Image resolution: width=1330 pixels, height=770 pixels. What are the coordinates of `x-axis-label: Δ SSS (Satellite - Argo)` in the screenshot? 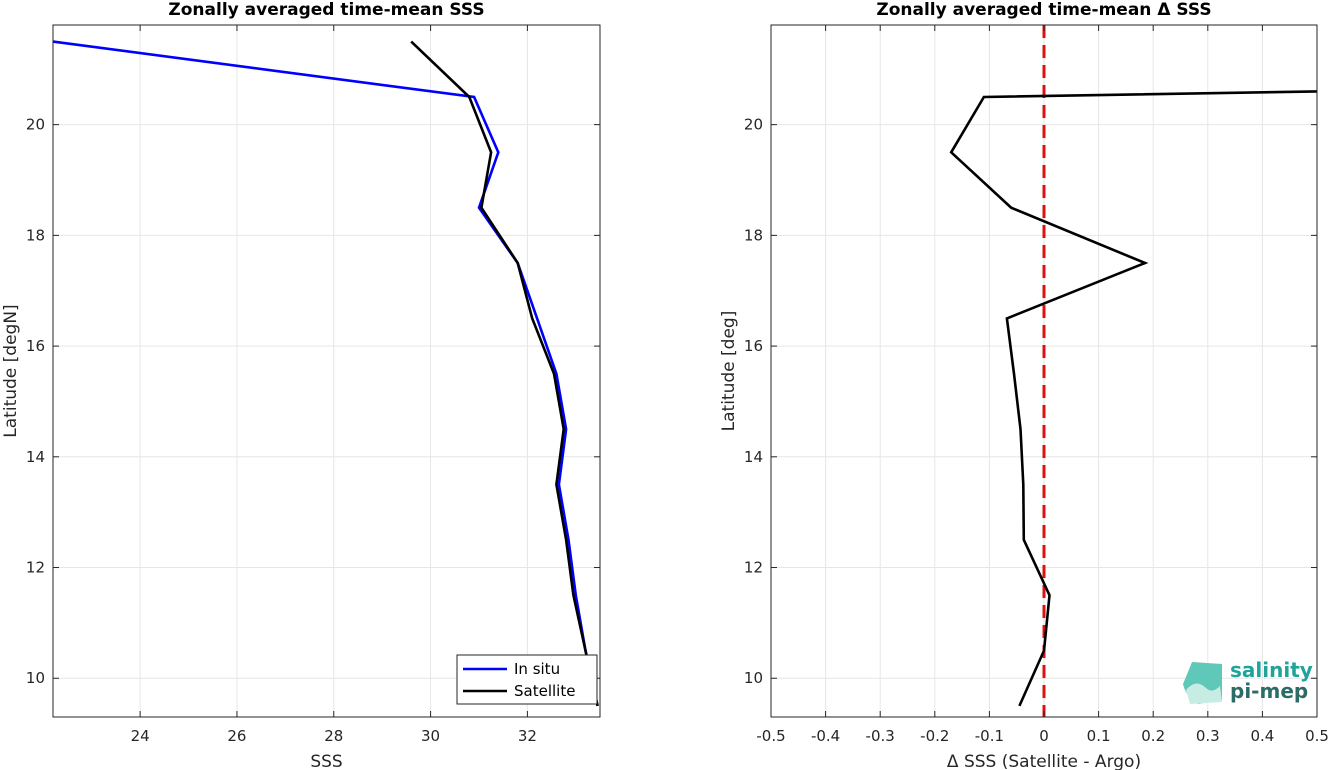 It's located at (1044, 761).